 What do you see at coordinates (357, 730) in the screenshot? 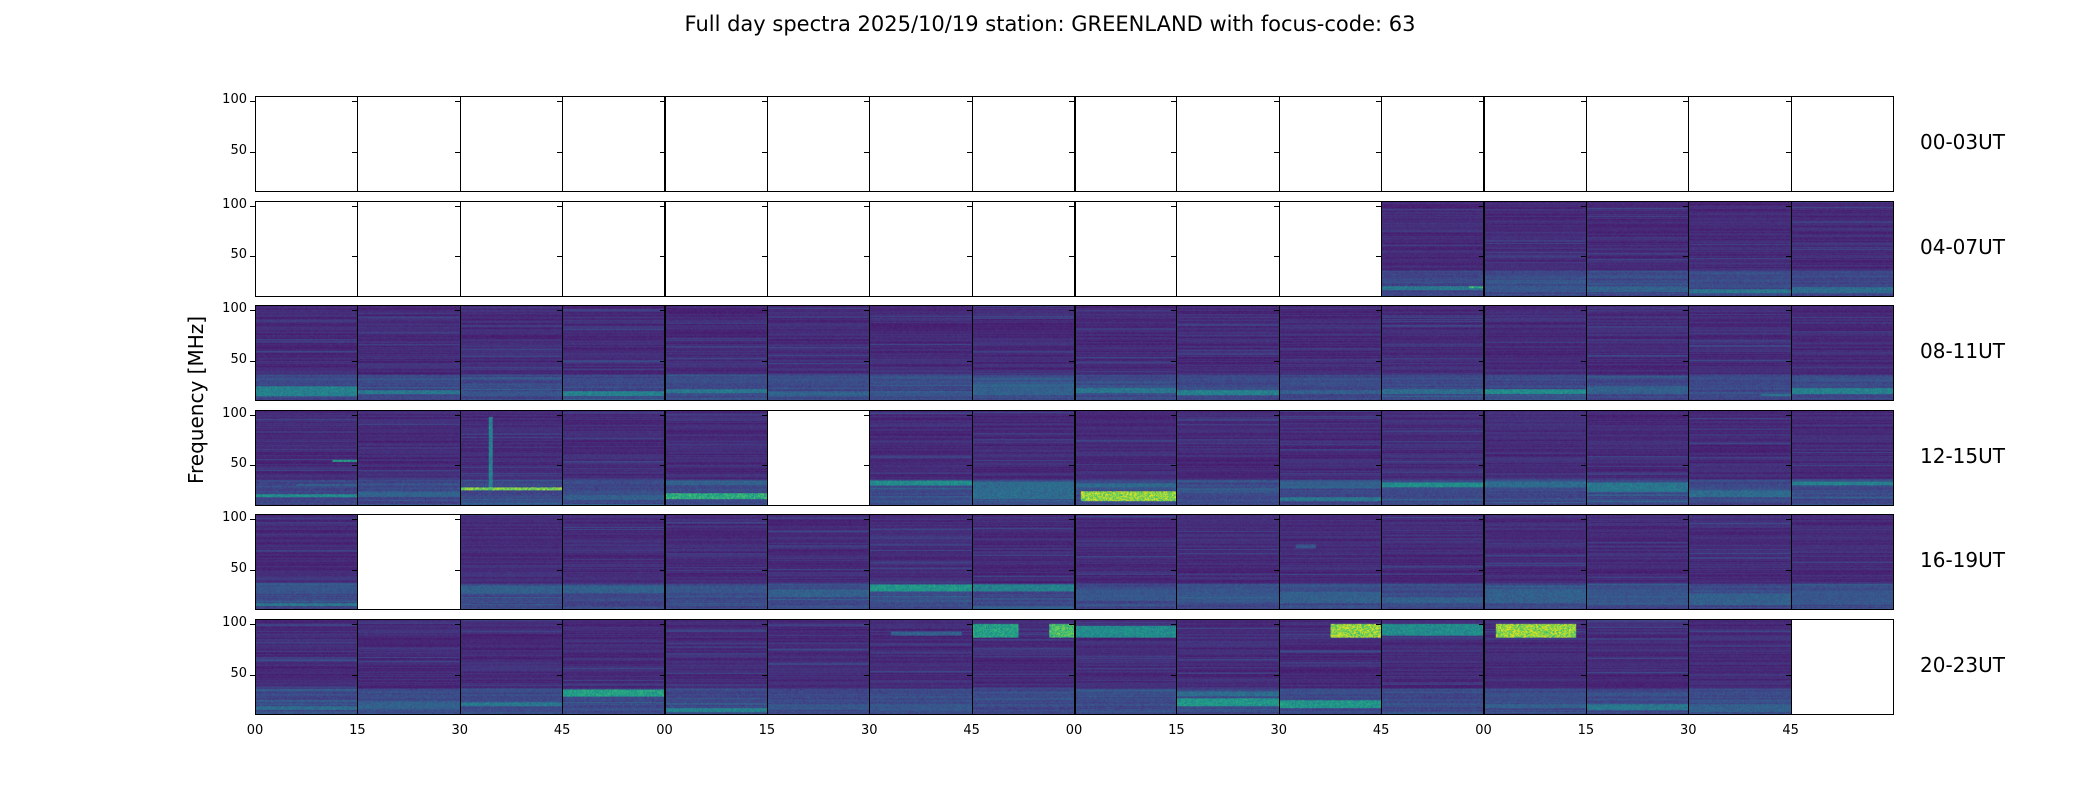
I see `x-tick-label: 15` at bounding box center [357, 730].